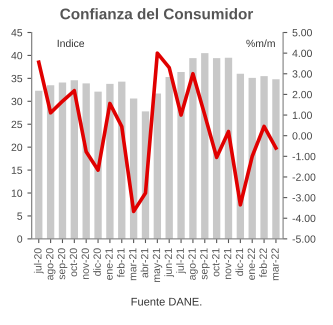 Image resolution: width=333 pixels, height=325 pixels. Describe the element at coordinates (263, 263) in the screenshot. I see `x-tick-label: feb-22` at that location.